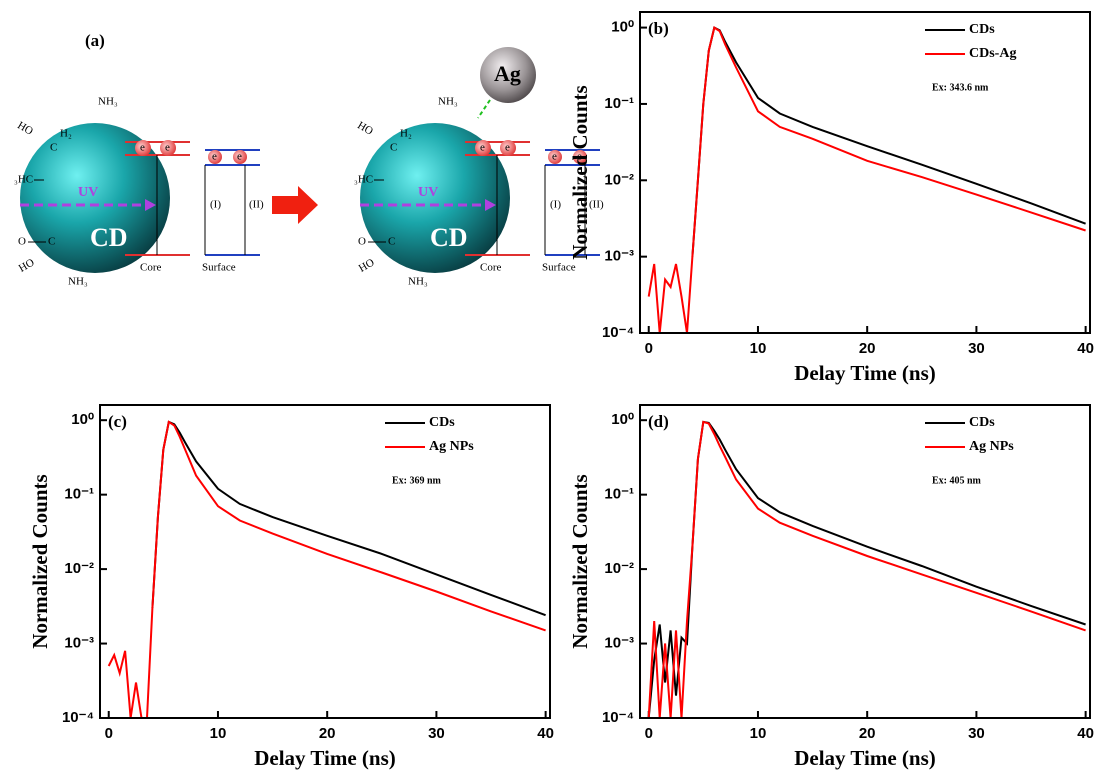 This screenshot has height=780, width=1102. Describe the element at coordinates (109, 237) in the screenshot. I see `cd-label: CD` at that location.